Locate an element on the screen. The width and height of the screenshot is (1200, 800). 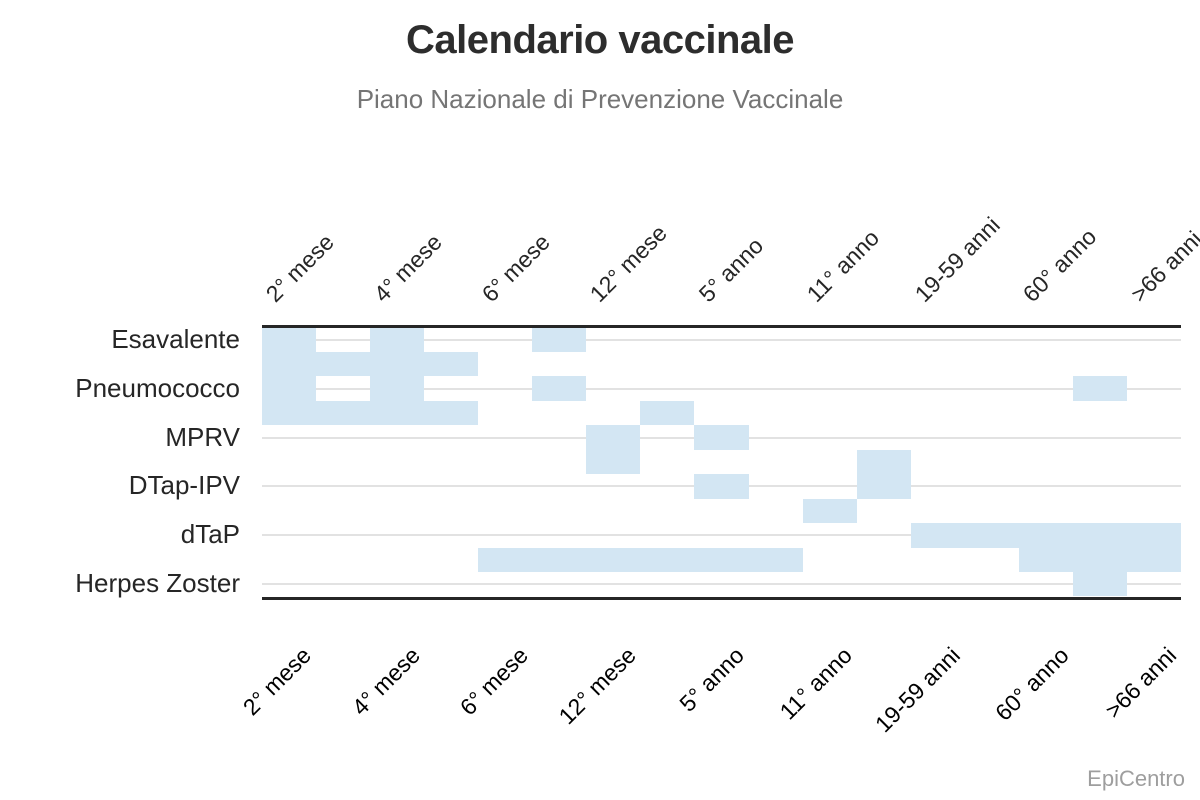
bottom-axis-label: 5° anno is located at coordinates (711, 679).